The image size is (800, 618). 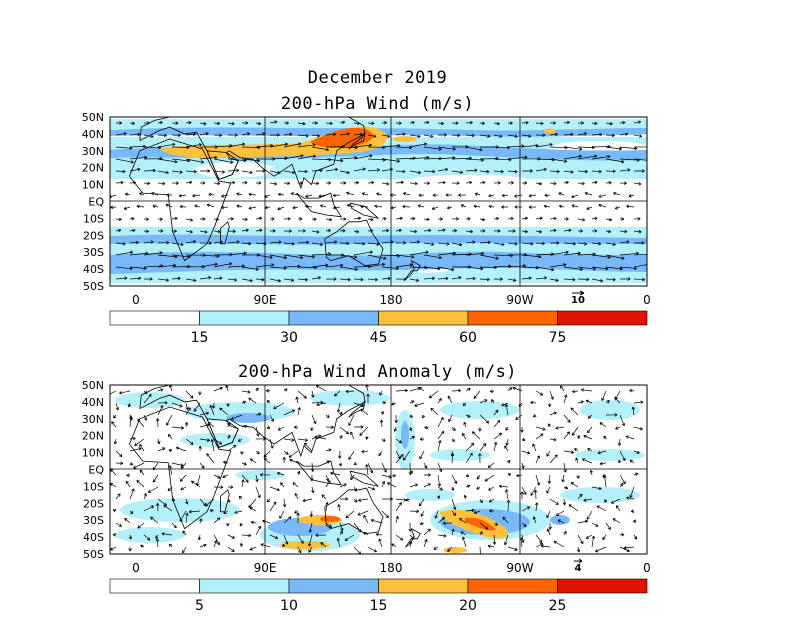 I want to click on anomaly-panel-title: 200-hPa Wind Anomaly (m/s), so click(x=377, y=372).